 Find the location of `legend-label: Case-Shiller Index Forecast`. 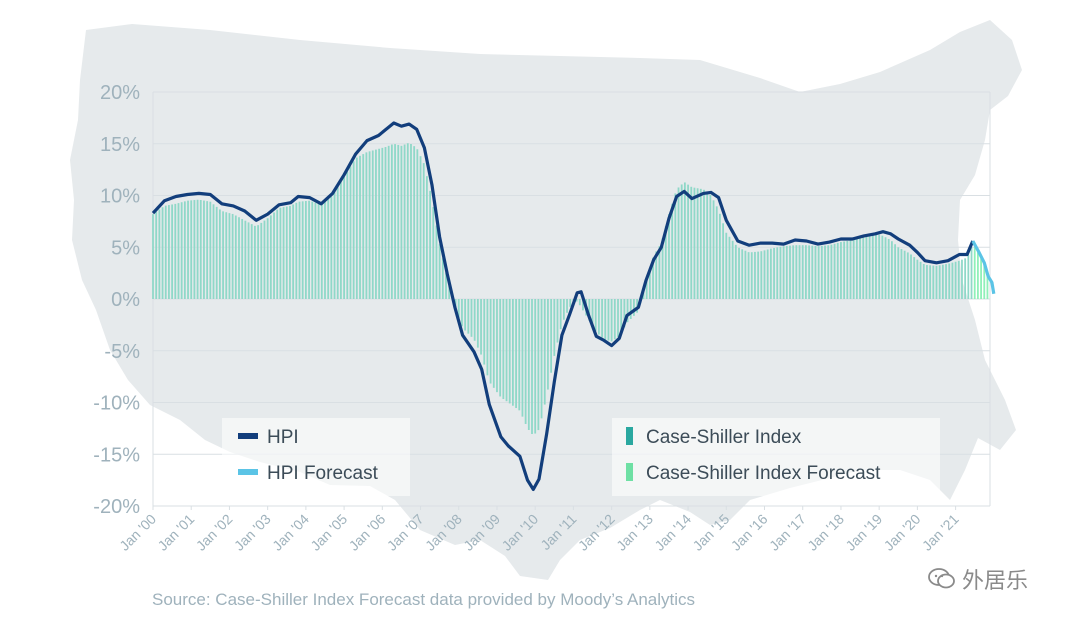

legend-label: Case-Shiller Index Forecast is located at coordinates (763, 473).